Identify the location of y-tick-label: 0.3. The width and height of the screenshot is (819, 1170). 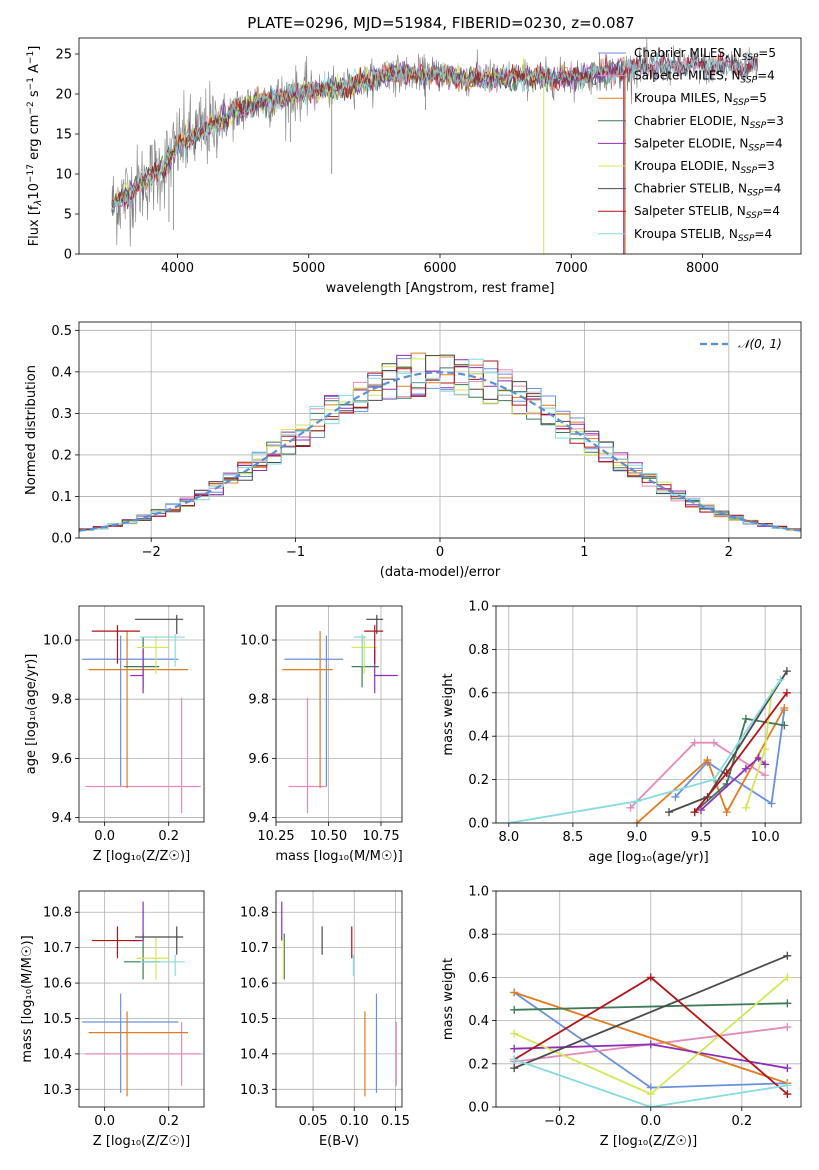
(61, 414).